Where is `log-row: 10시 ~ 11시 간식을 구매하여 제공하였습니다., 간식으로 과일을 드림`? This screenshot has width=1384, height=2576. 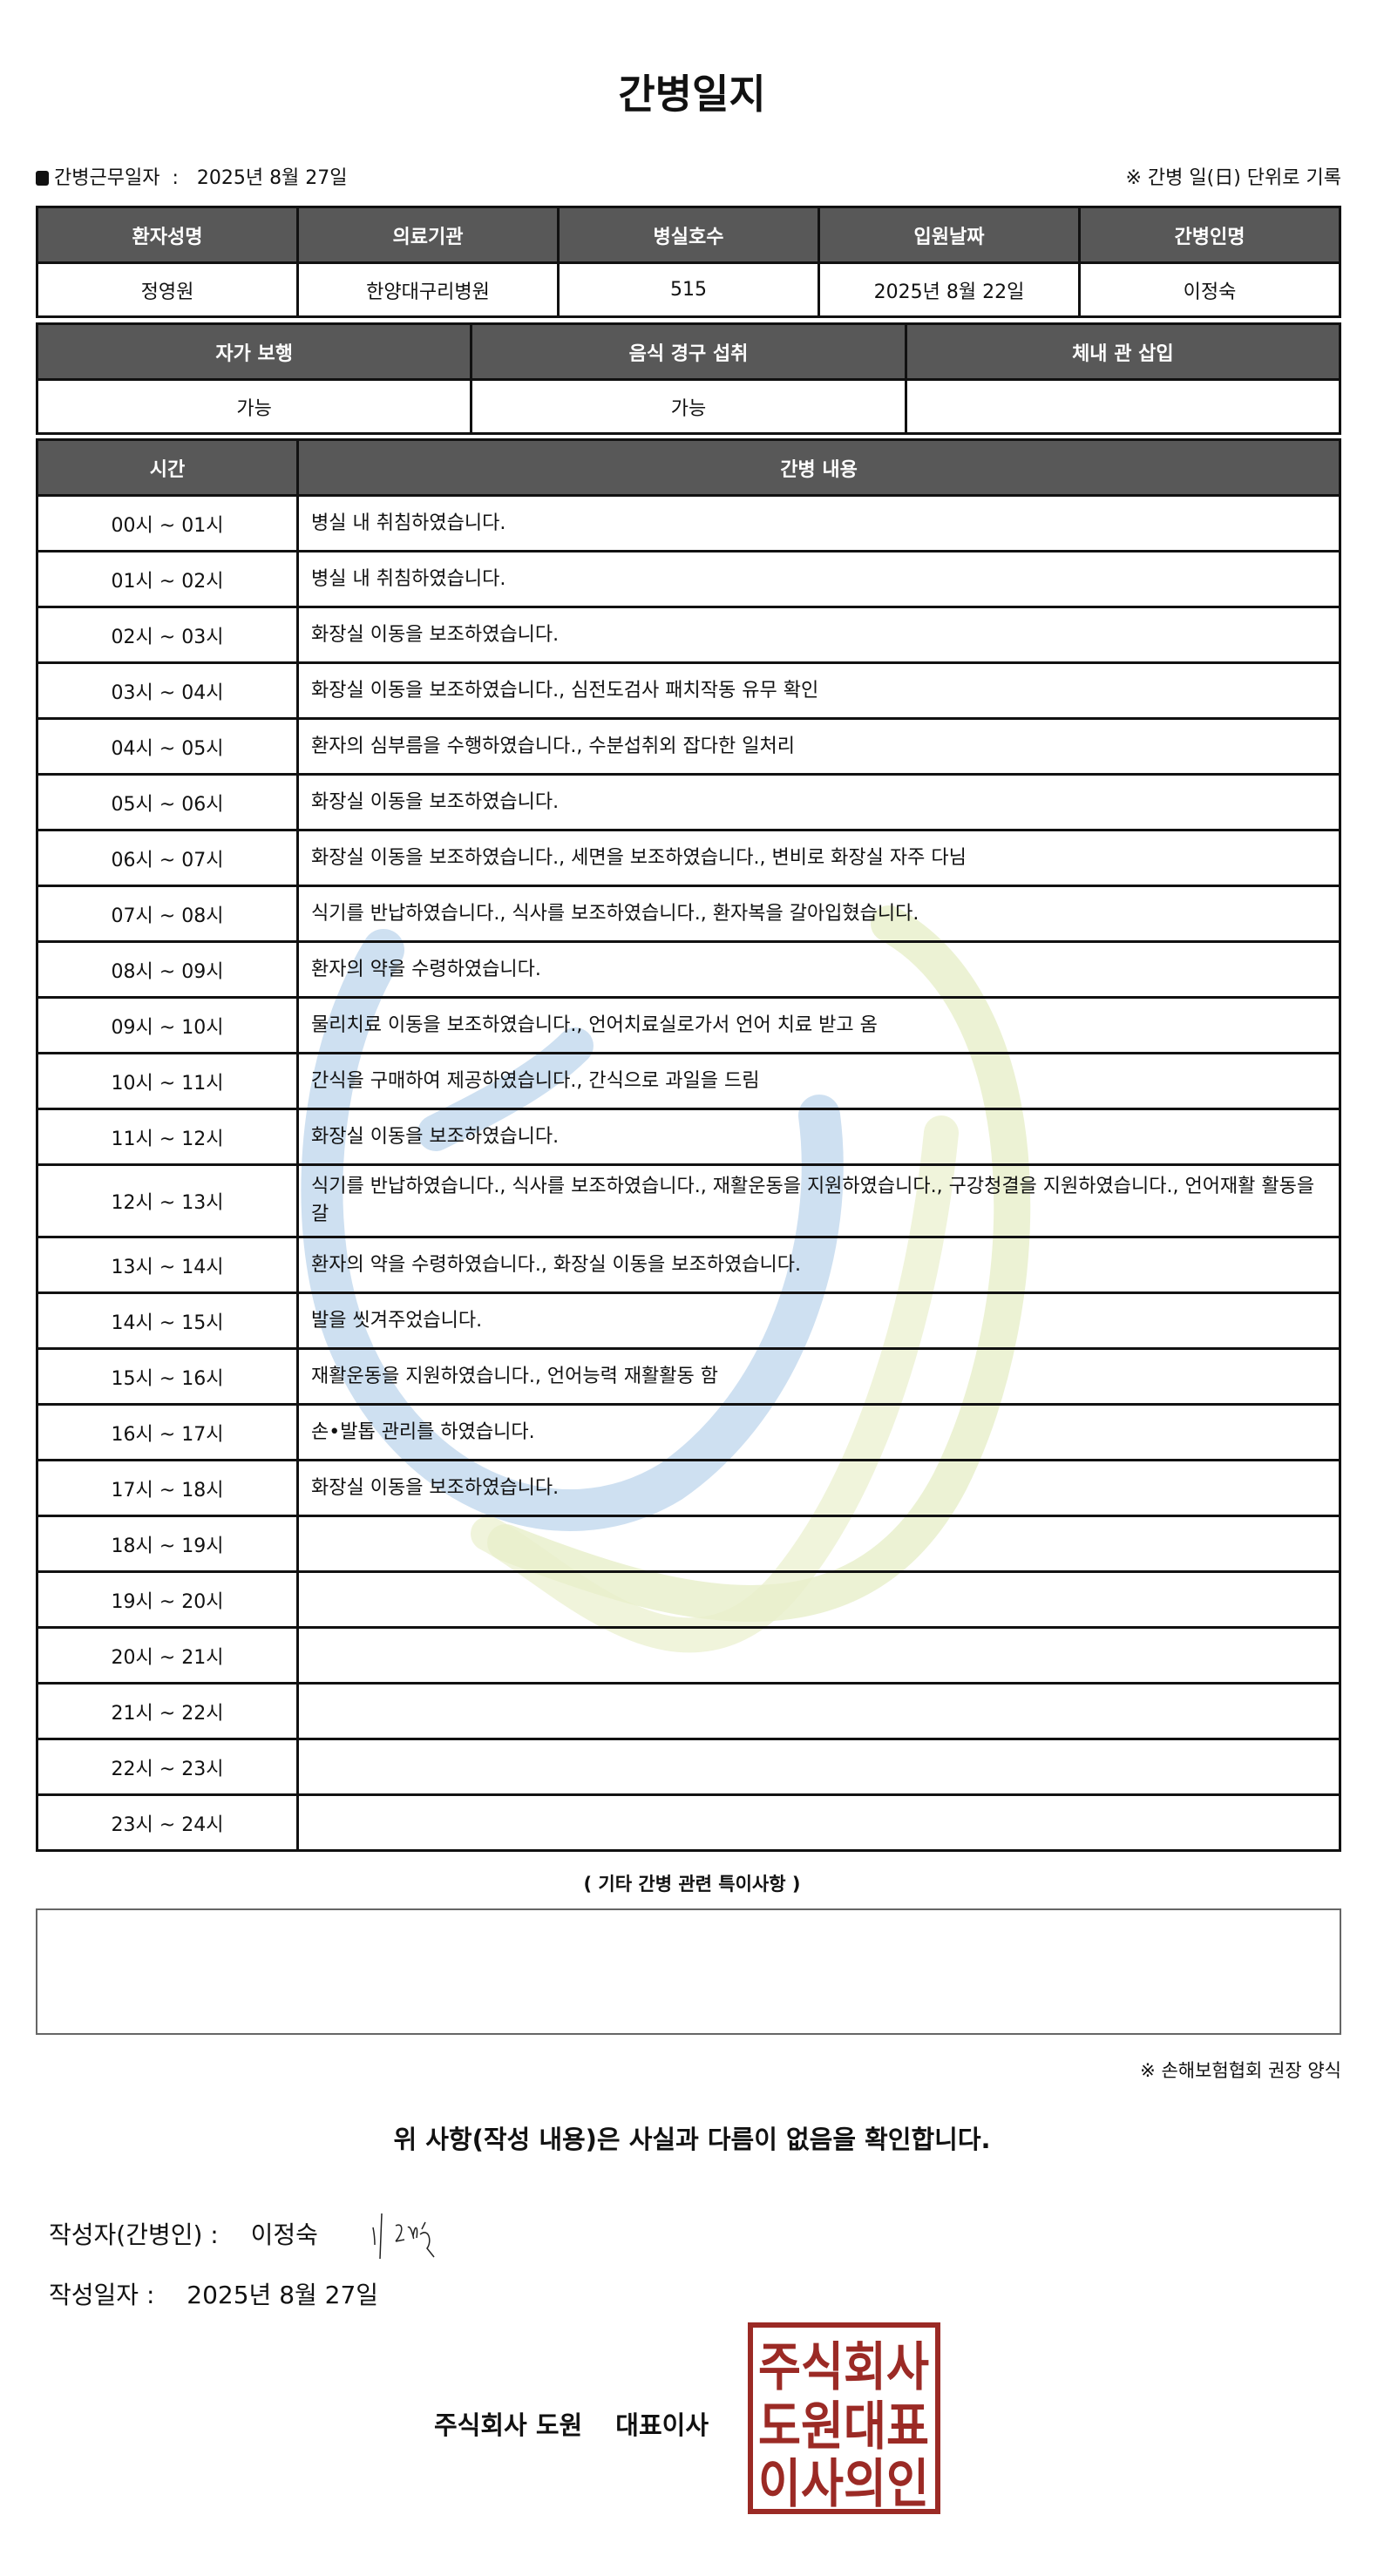 log-row: 10시 ~ 11시 간식을 구매하여 제공하였습니다., 간식으로 과일을 드림 is located at coordinates (688, 1081).